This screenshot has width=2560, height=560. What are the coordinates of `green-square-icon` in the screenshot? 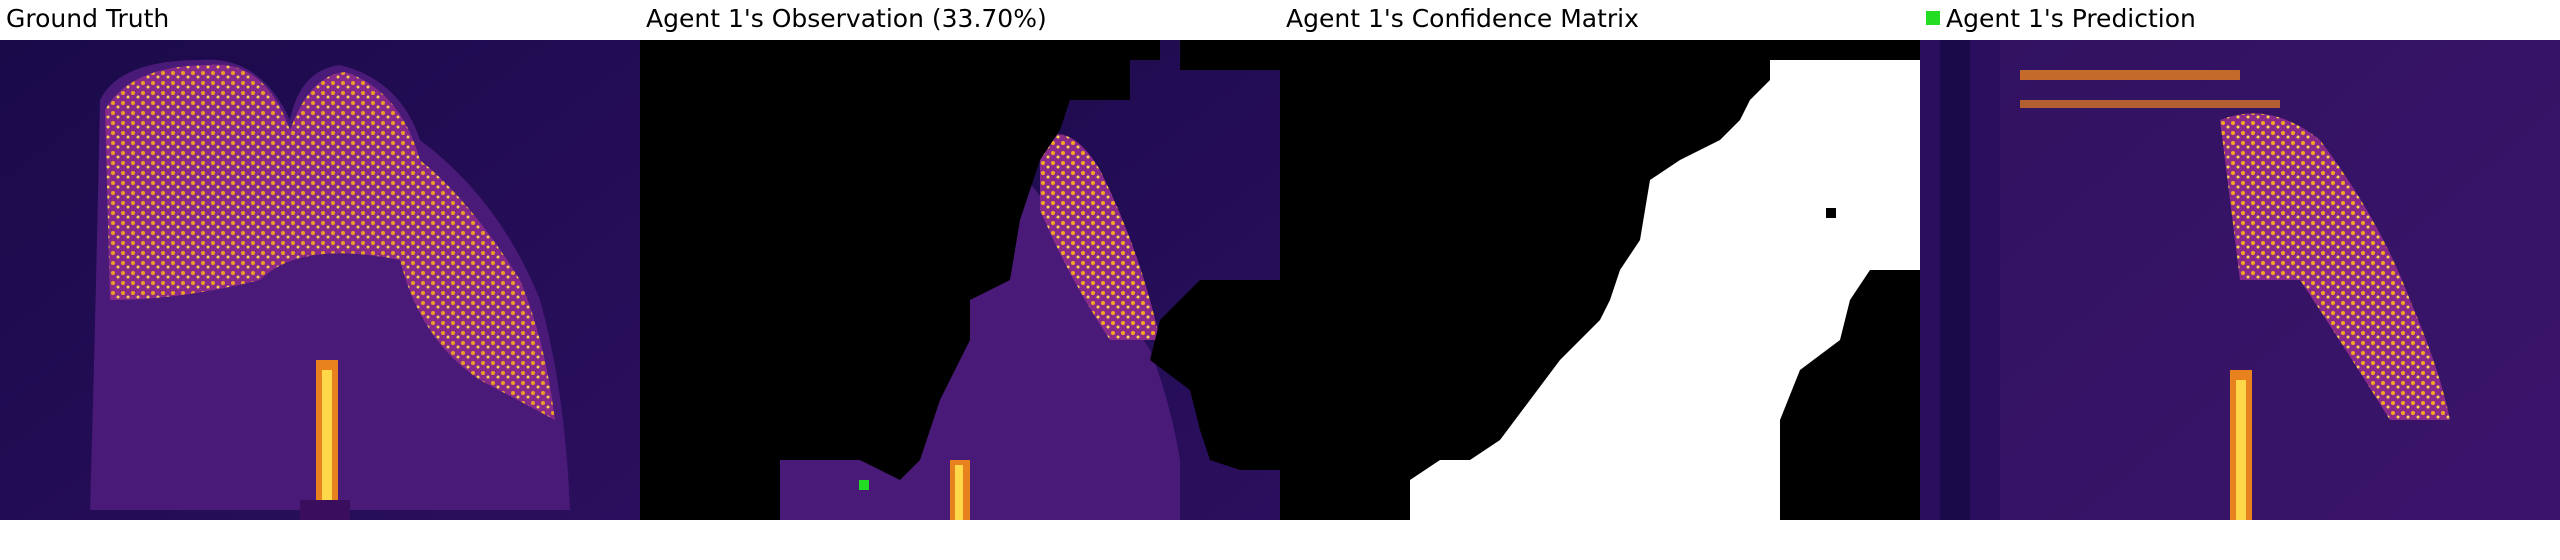 It's located at (1933, 18).